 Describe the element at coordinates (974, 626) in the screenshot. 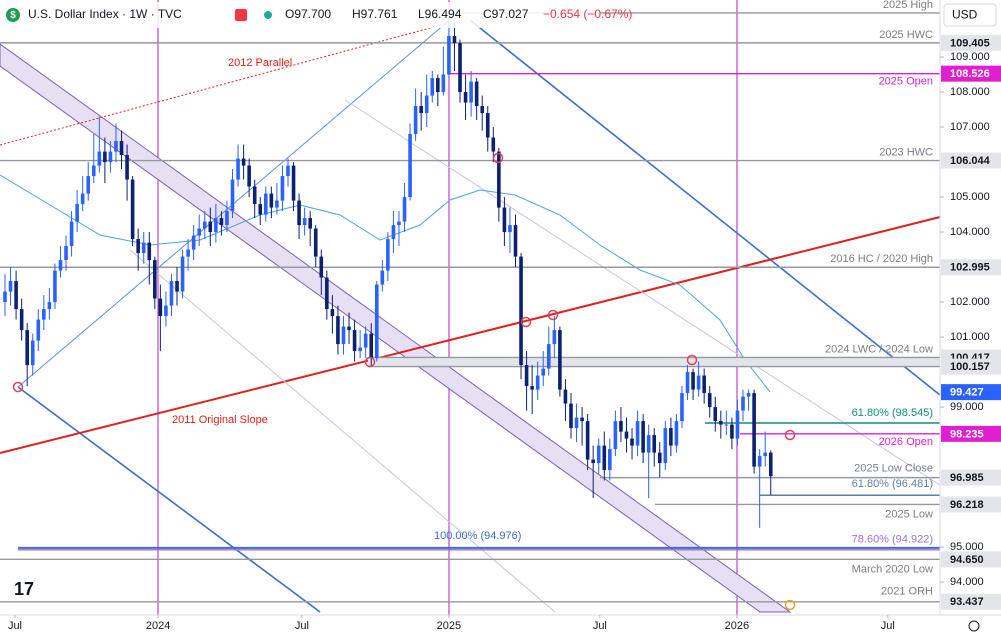

I see `settings-icon` at that location.